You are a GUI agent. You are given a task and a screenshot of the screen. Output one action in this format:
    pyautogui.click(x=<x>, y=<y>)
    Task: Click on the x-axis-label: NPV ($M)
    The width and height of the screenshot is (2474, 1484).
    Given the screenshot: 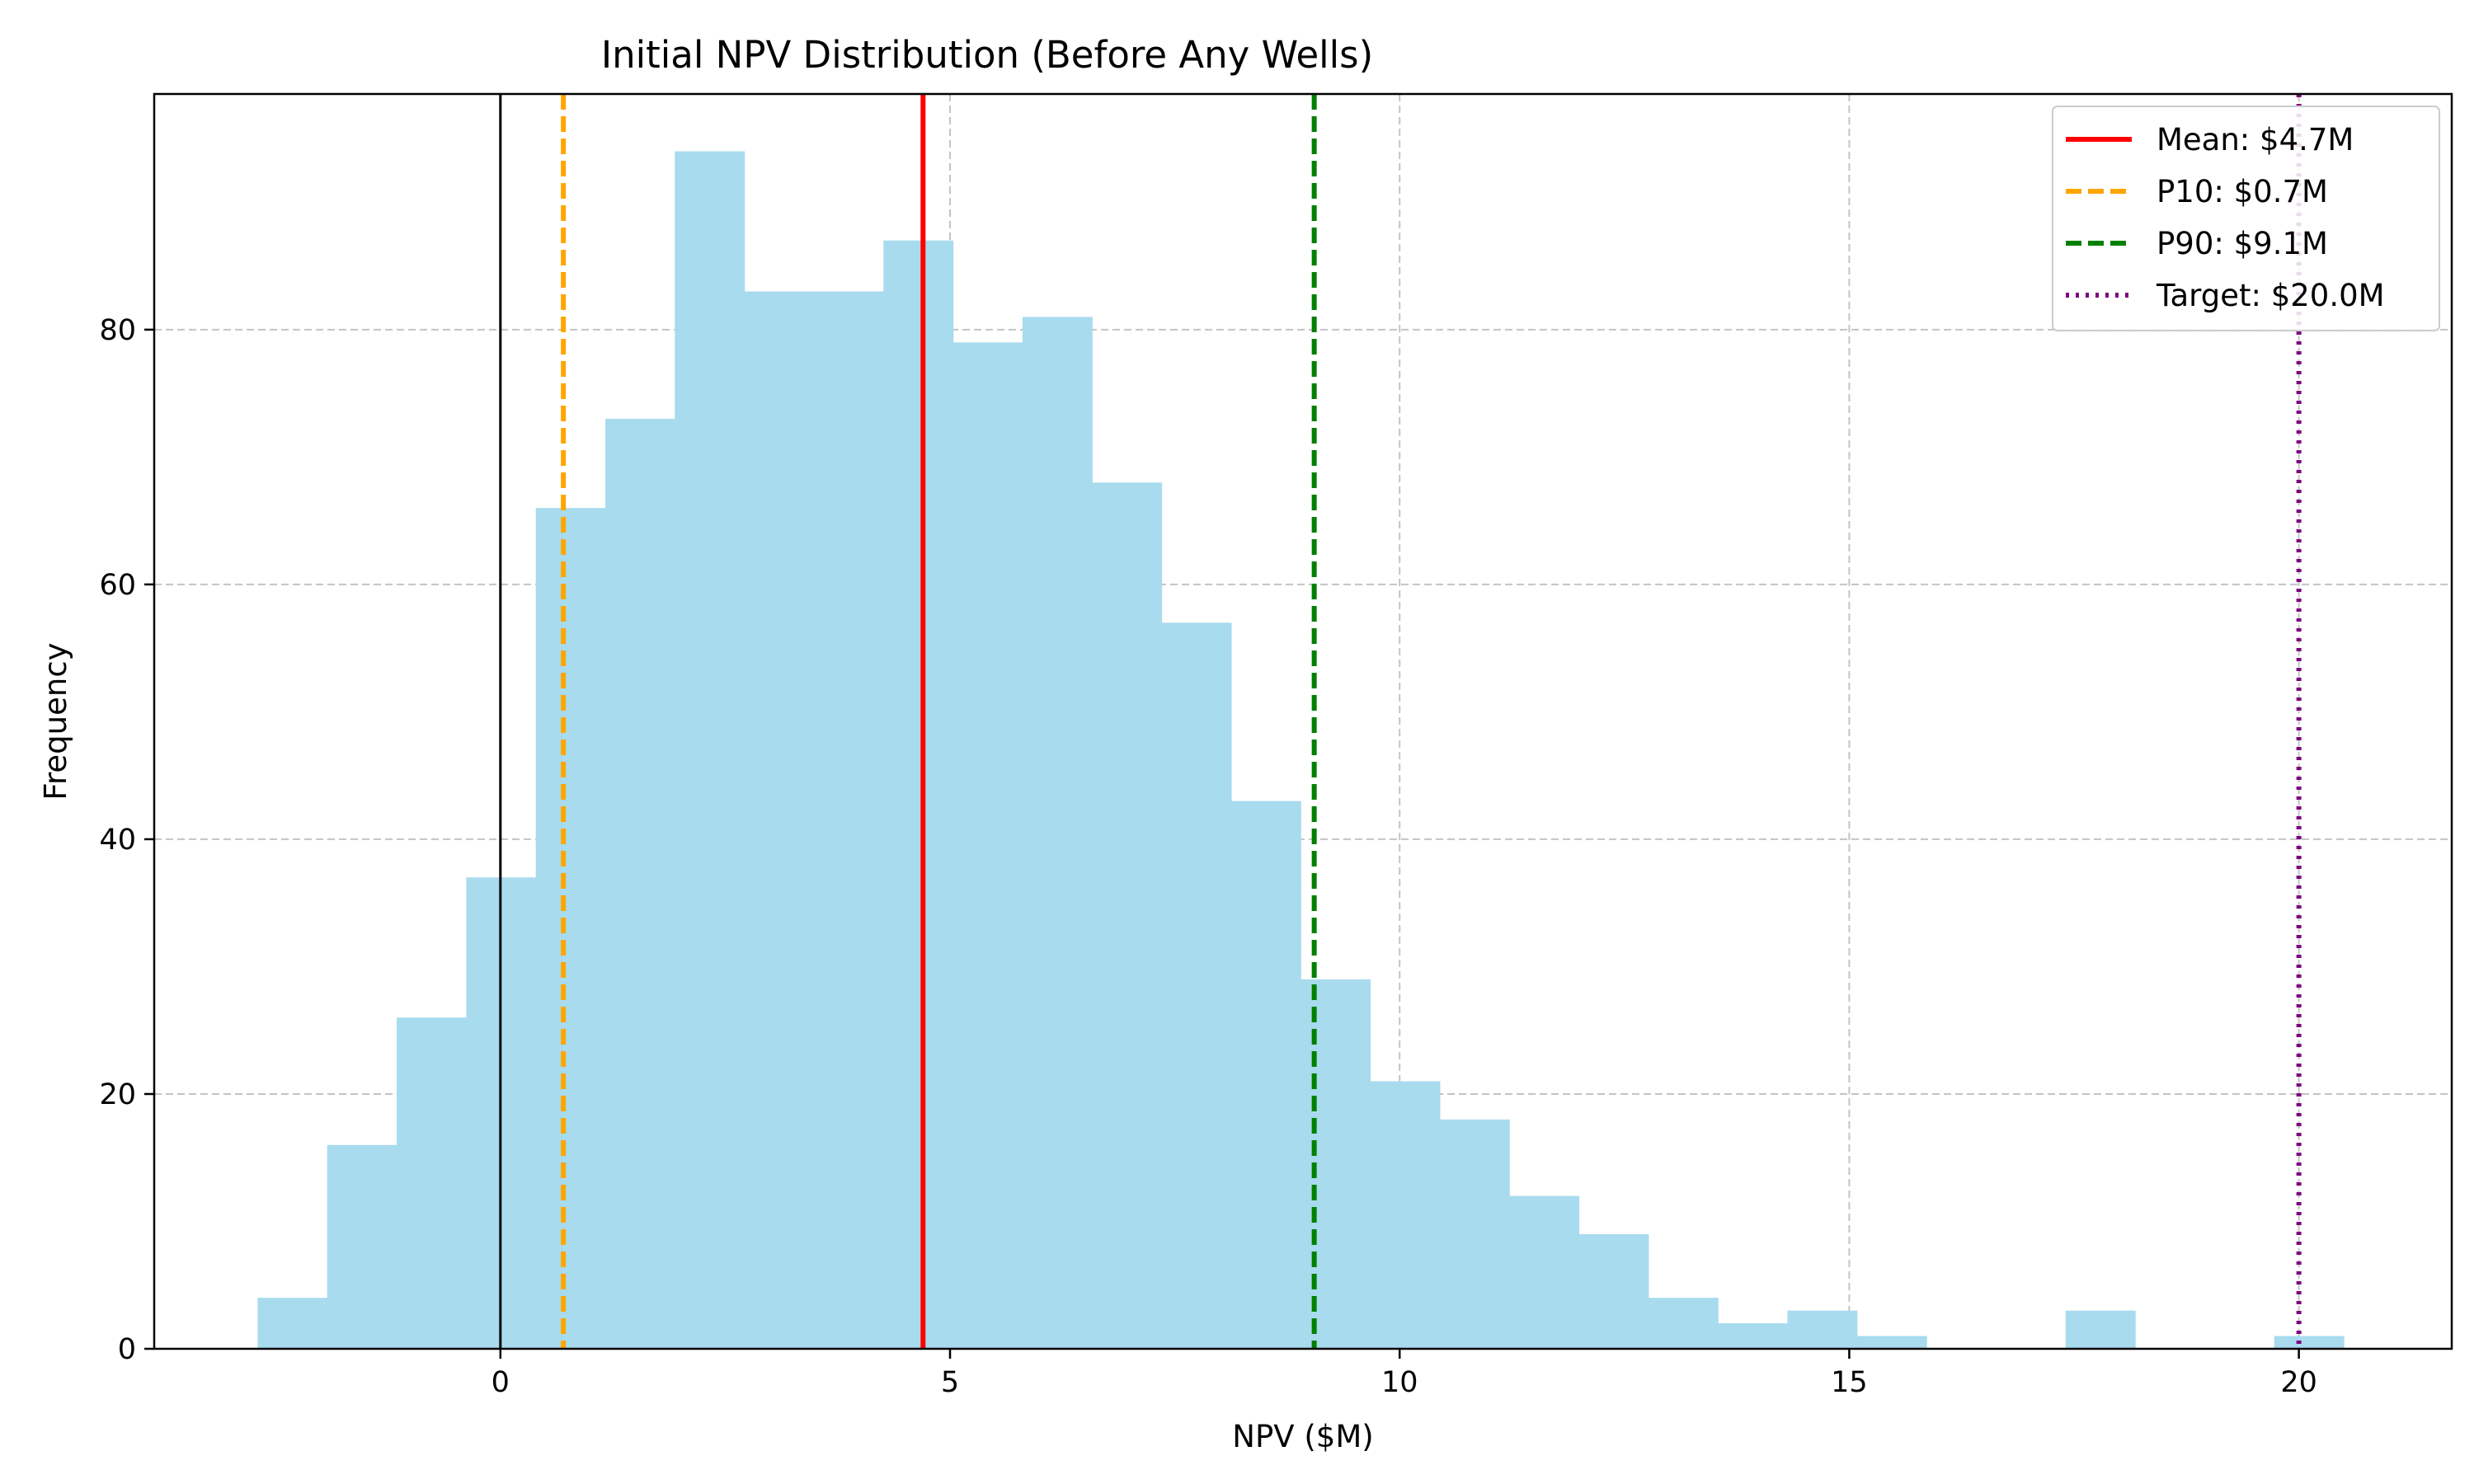 What is the action you would take?
    pyautogui.click(x=1302, y=1436)
    